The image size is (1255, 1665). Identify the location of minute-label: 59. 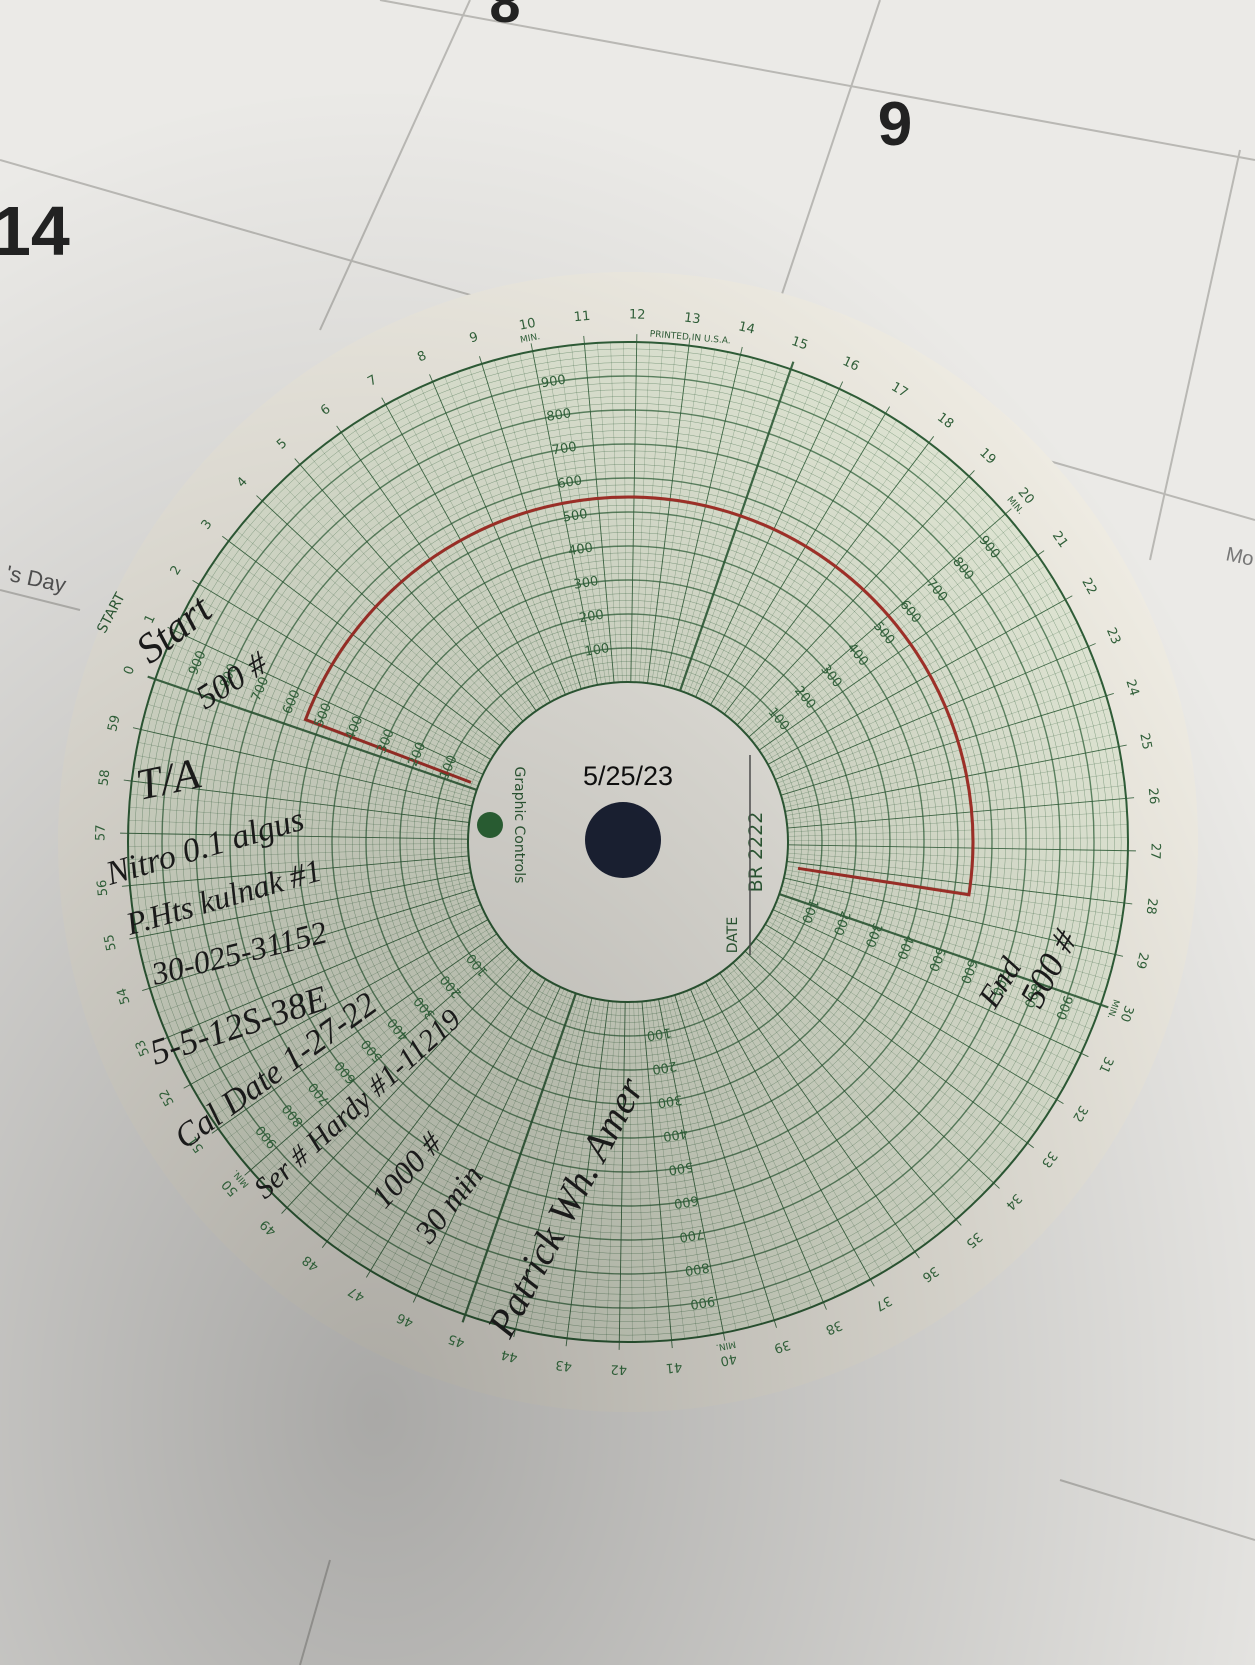
(114, 723).